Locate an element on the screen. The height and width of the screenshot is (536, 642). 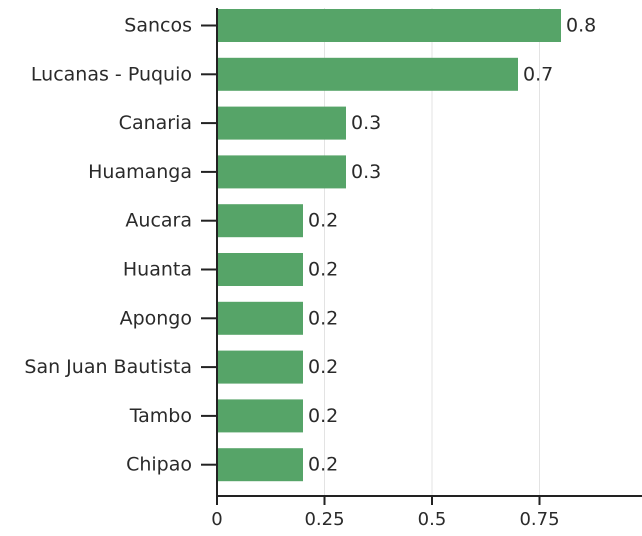
category-label-2: Canaria is located at coordinates (155, 123).